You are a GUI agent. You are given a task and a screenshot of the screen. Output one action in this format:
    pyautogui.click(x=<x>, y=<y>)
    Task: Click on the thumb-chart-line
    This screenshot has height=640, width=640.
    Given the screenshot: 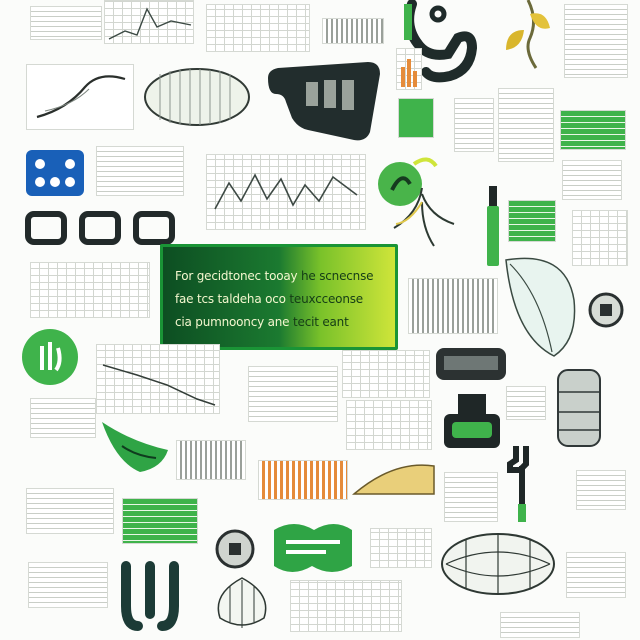 What is the action you would take?
    pyautogui.click(x=149, y=22)
    